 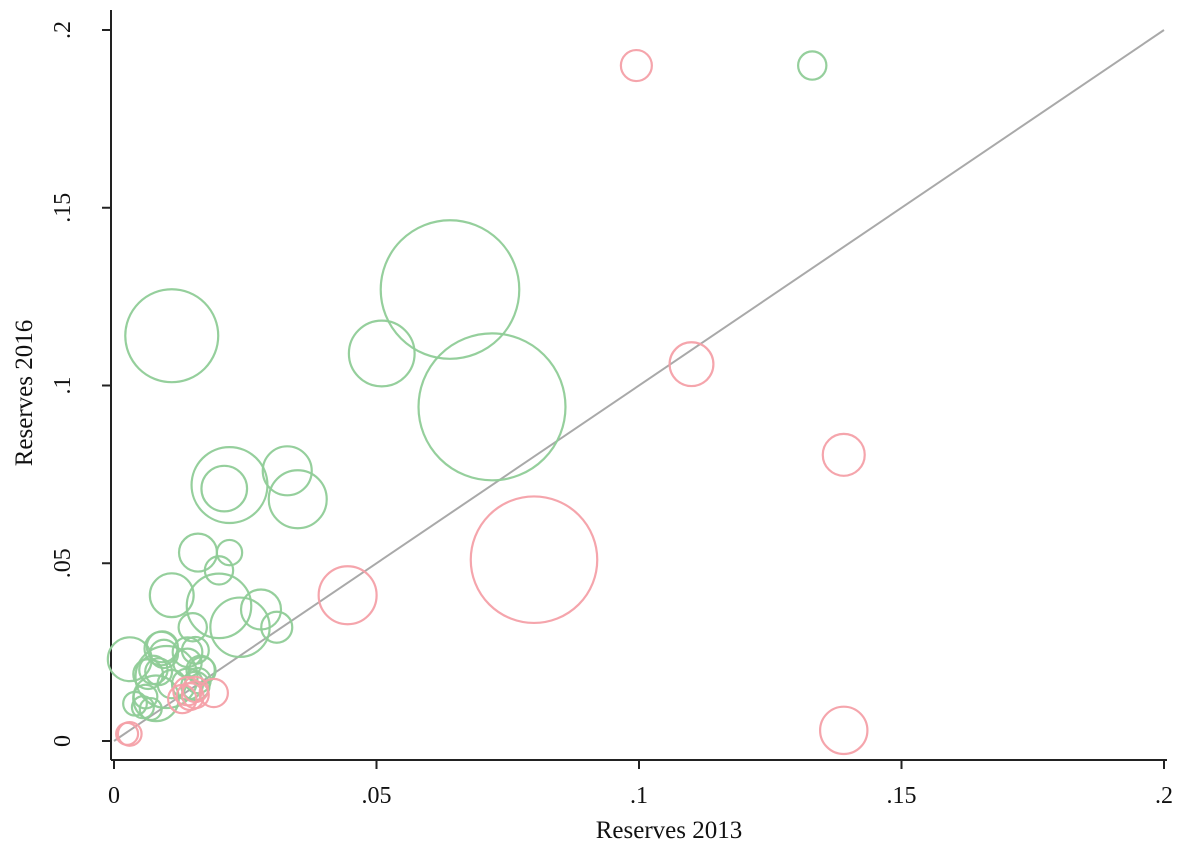 I want to click on y-tick-label: .1, so click(x=63, y=386).